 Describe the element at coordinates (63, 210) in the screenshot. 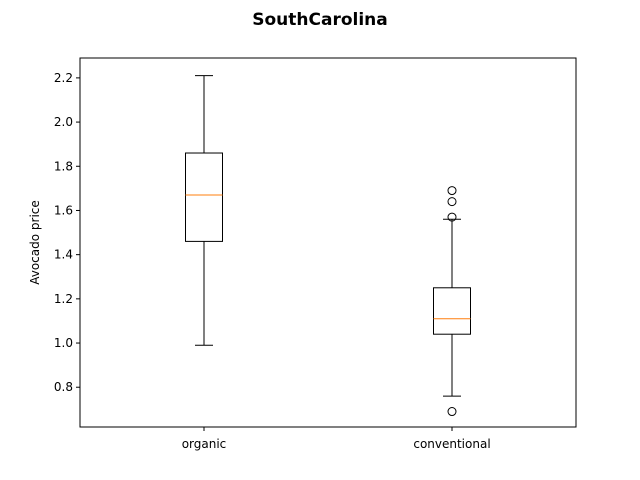

I see `y-tick-label: 1.6` at that location.